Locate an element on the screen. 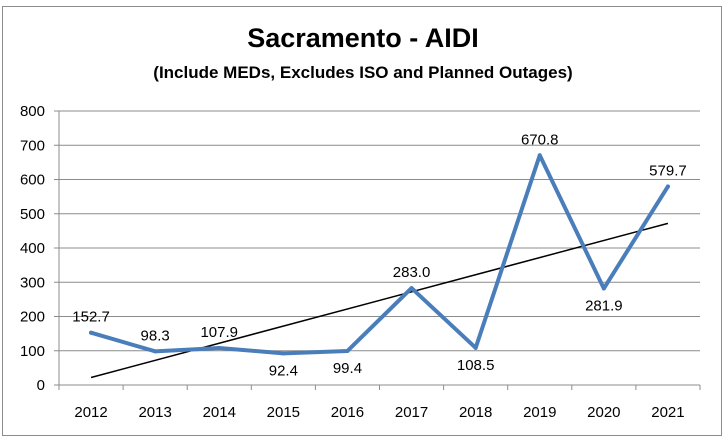  x-axis-tick-labels: 2012 2013 2014 2015 2016 2017 2018 2019 2020 2021 is located at coordinates (379, 412).